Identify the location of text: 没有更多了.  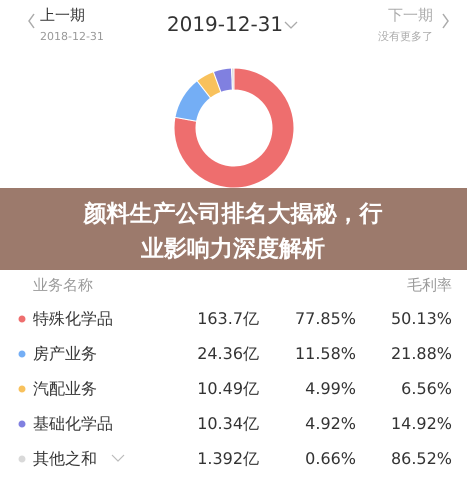
(405, 36).